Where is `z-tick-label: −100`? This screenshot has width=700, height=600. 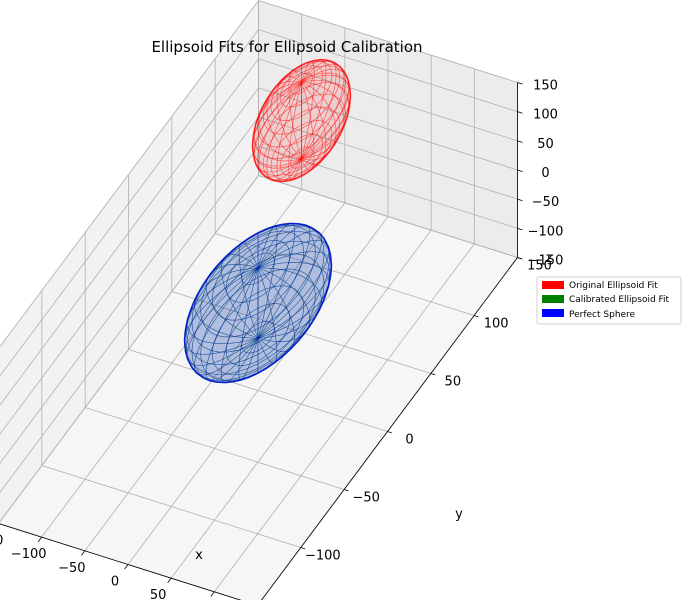 z-tick-label: −100 is located at coordinates (546, 231).